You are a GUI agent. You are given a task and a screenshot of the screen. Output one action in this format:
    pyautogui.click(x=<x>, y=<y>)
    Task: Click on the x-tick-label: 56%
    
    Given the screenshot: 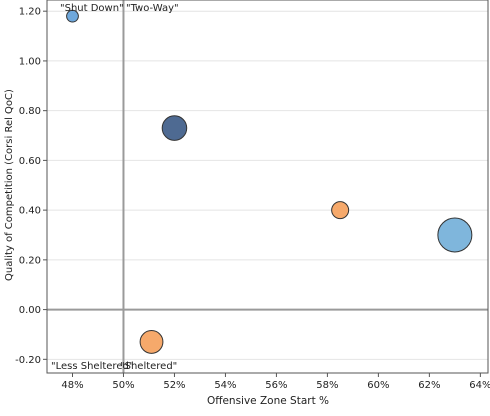 What is the action you would take?
    pyautogui.click(x=276, y=385)
    